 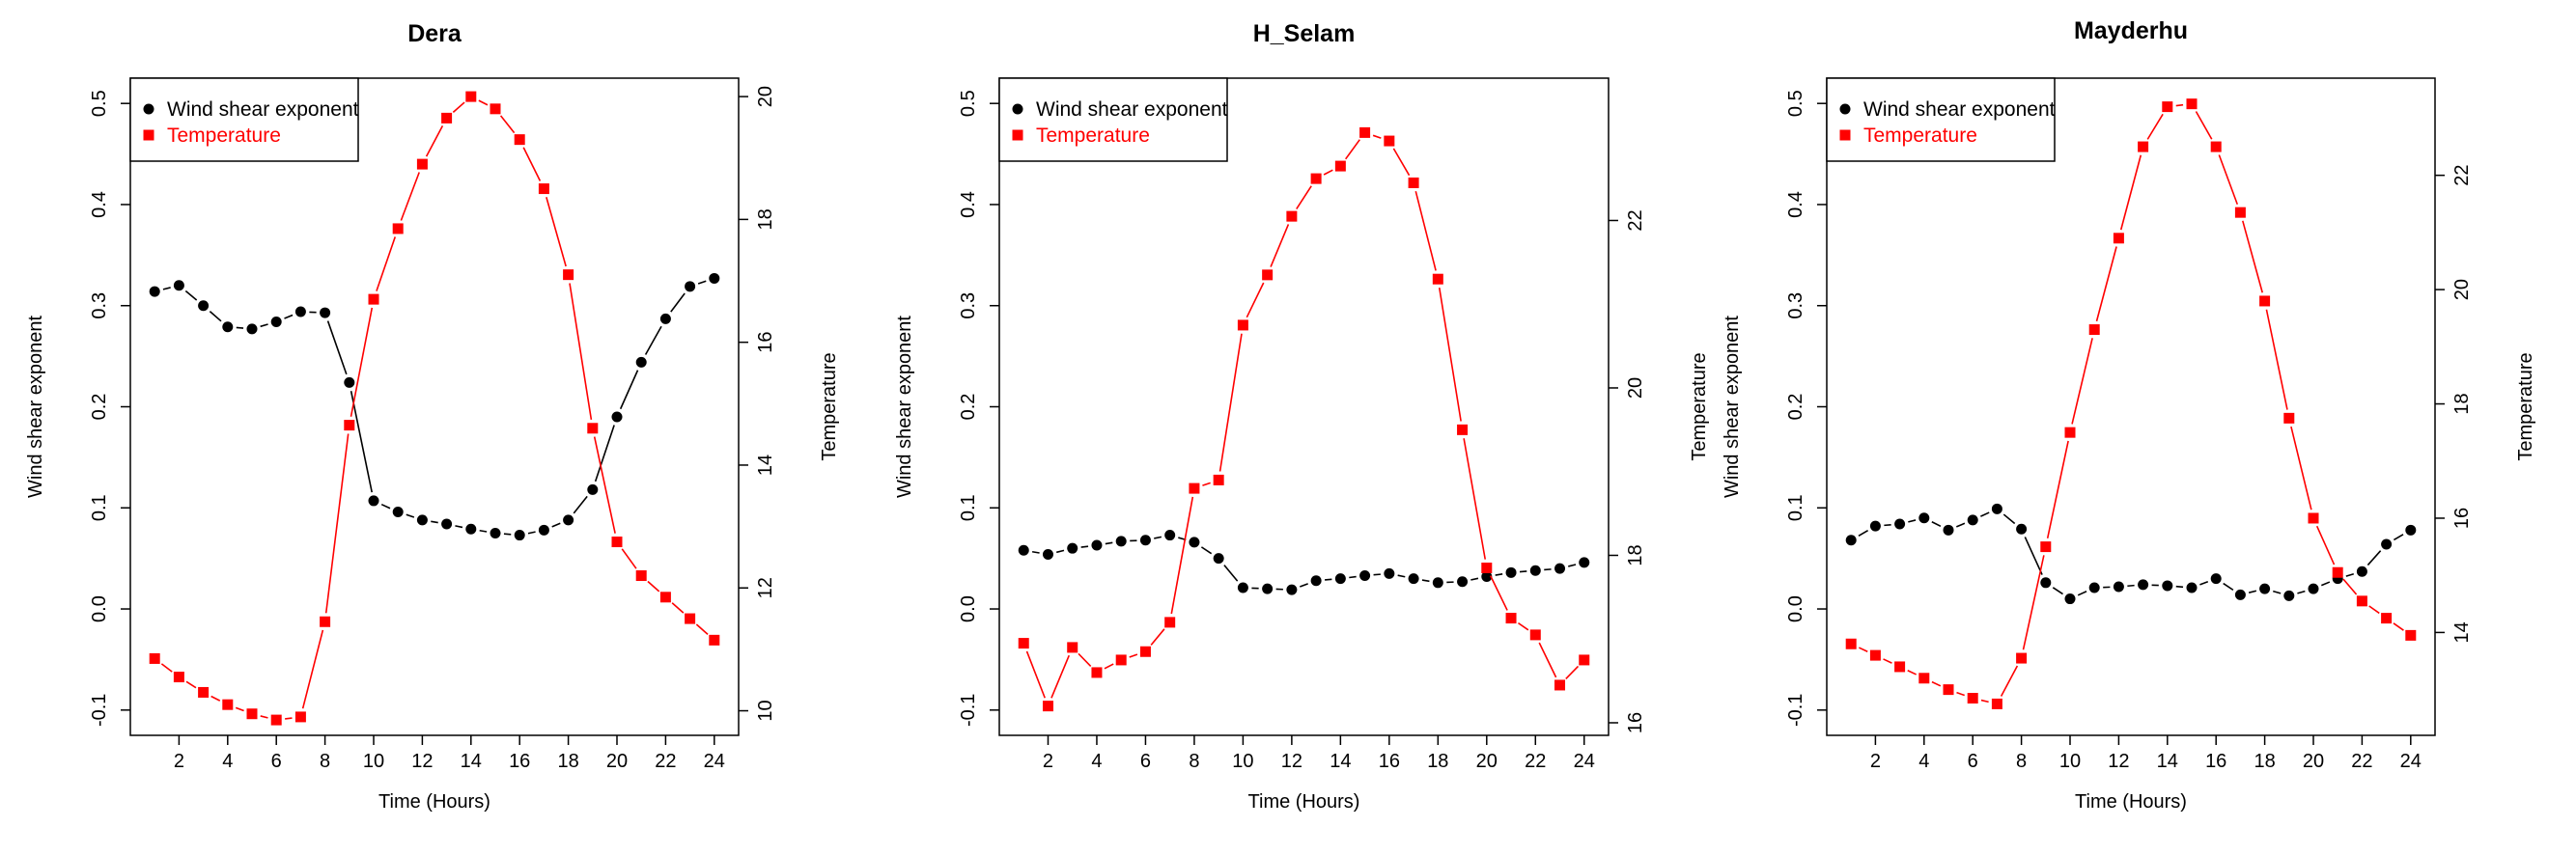 What do you see at coordinates (666, 761) in the screenshot?
I see `x-tick-label: 22` at bounding box center [666, 761].